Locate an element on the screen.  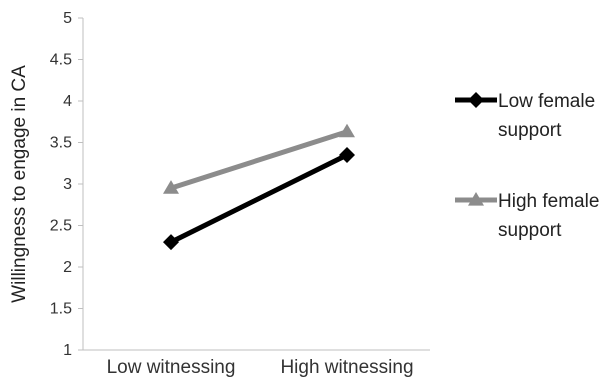
series-high-female-support is located at coordinates (259, 158).